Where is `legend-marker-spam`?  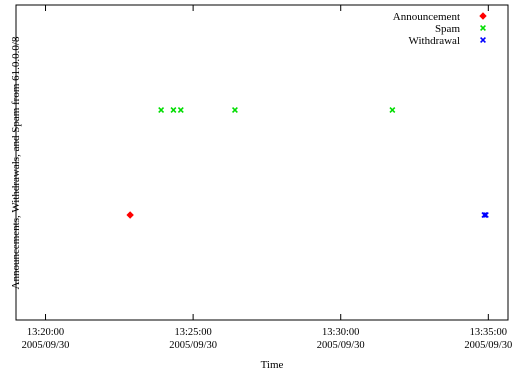 legend-marker-spam is located at coordinates (483, 28).